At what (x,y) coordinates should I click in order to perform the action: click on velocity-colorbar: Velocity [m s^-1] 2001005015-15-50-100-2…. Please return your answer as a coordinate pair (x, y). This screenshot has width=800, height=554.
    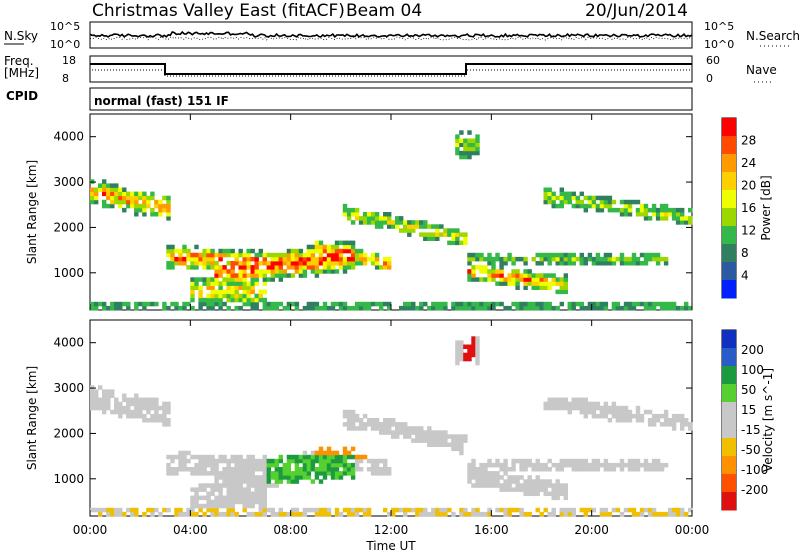
    Looking at the image, I should click on (748, 420).